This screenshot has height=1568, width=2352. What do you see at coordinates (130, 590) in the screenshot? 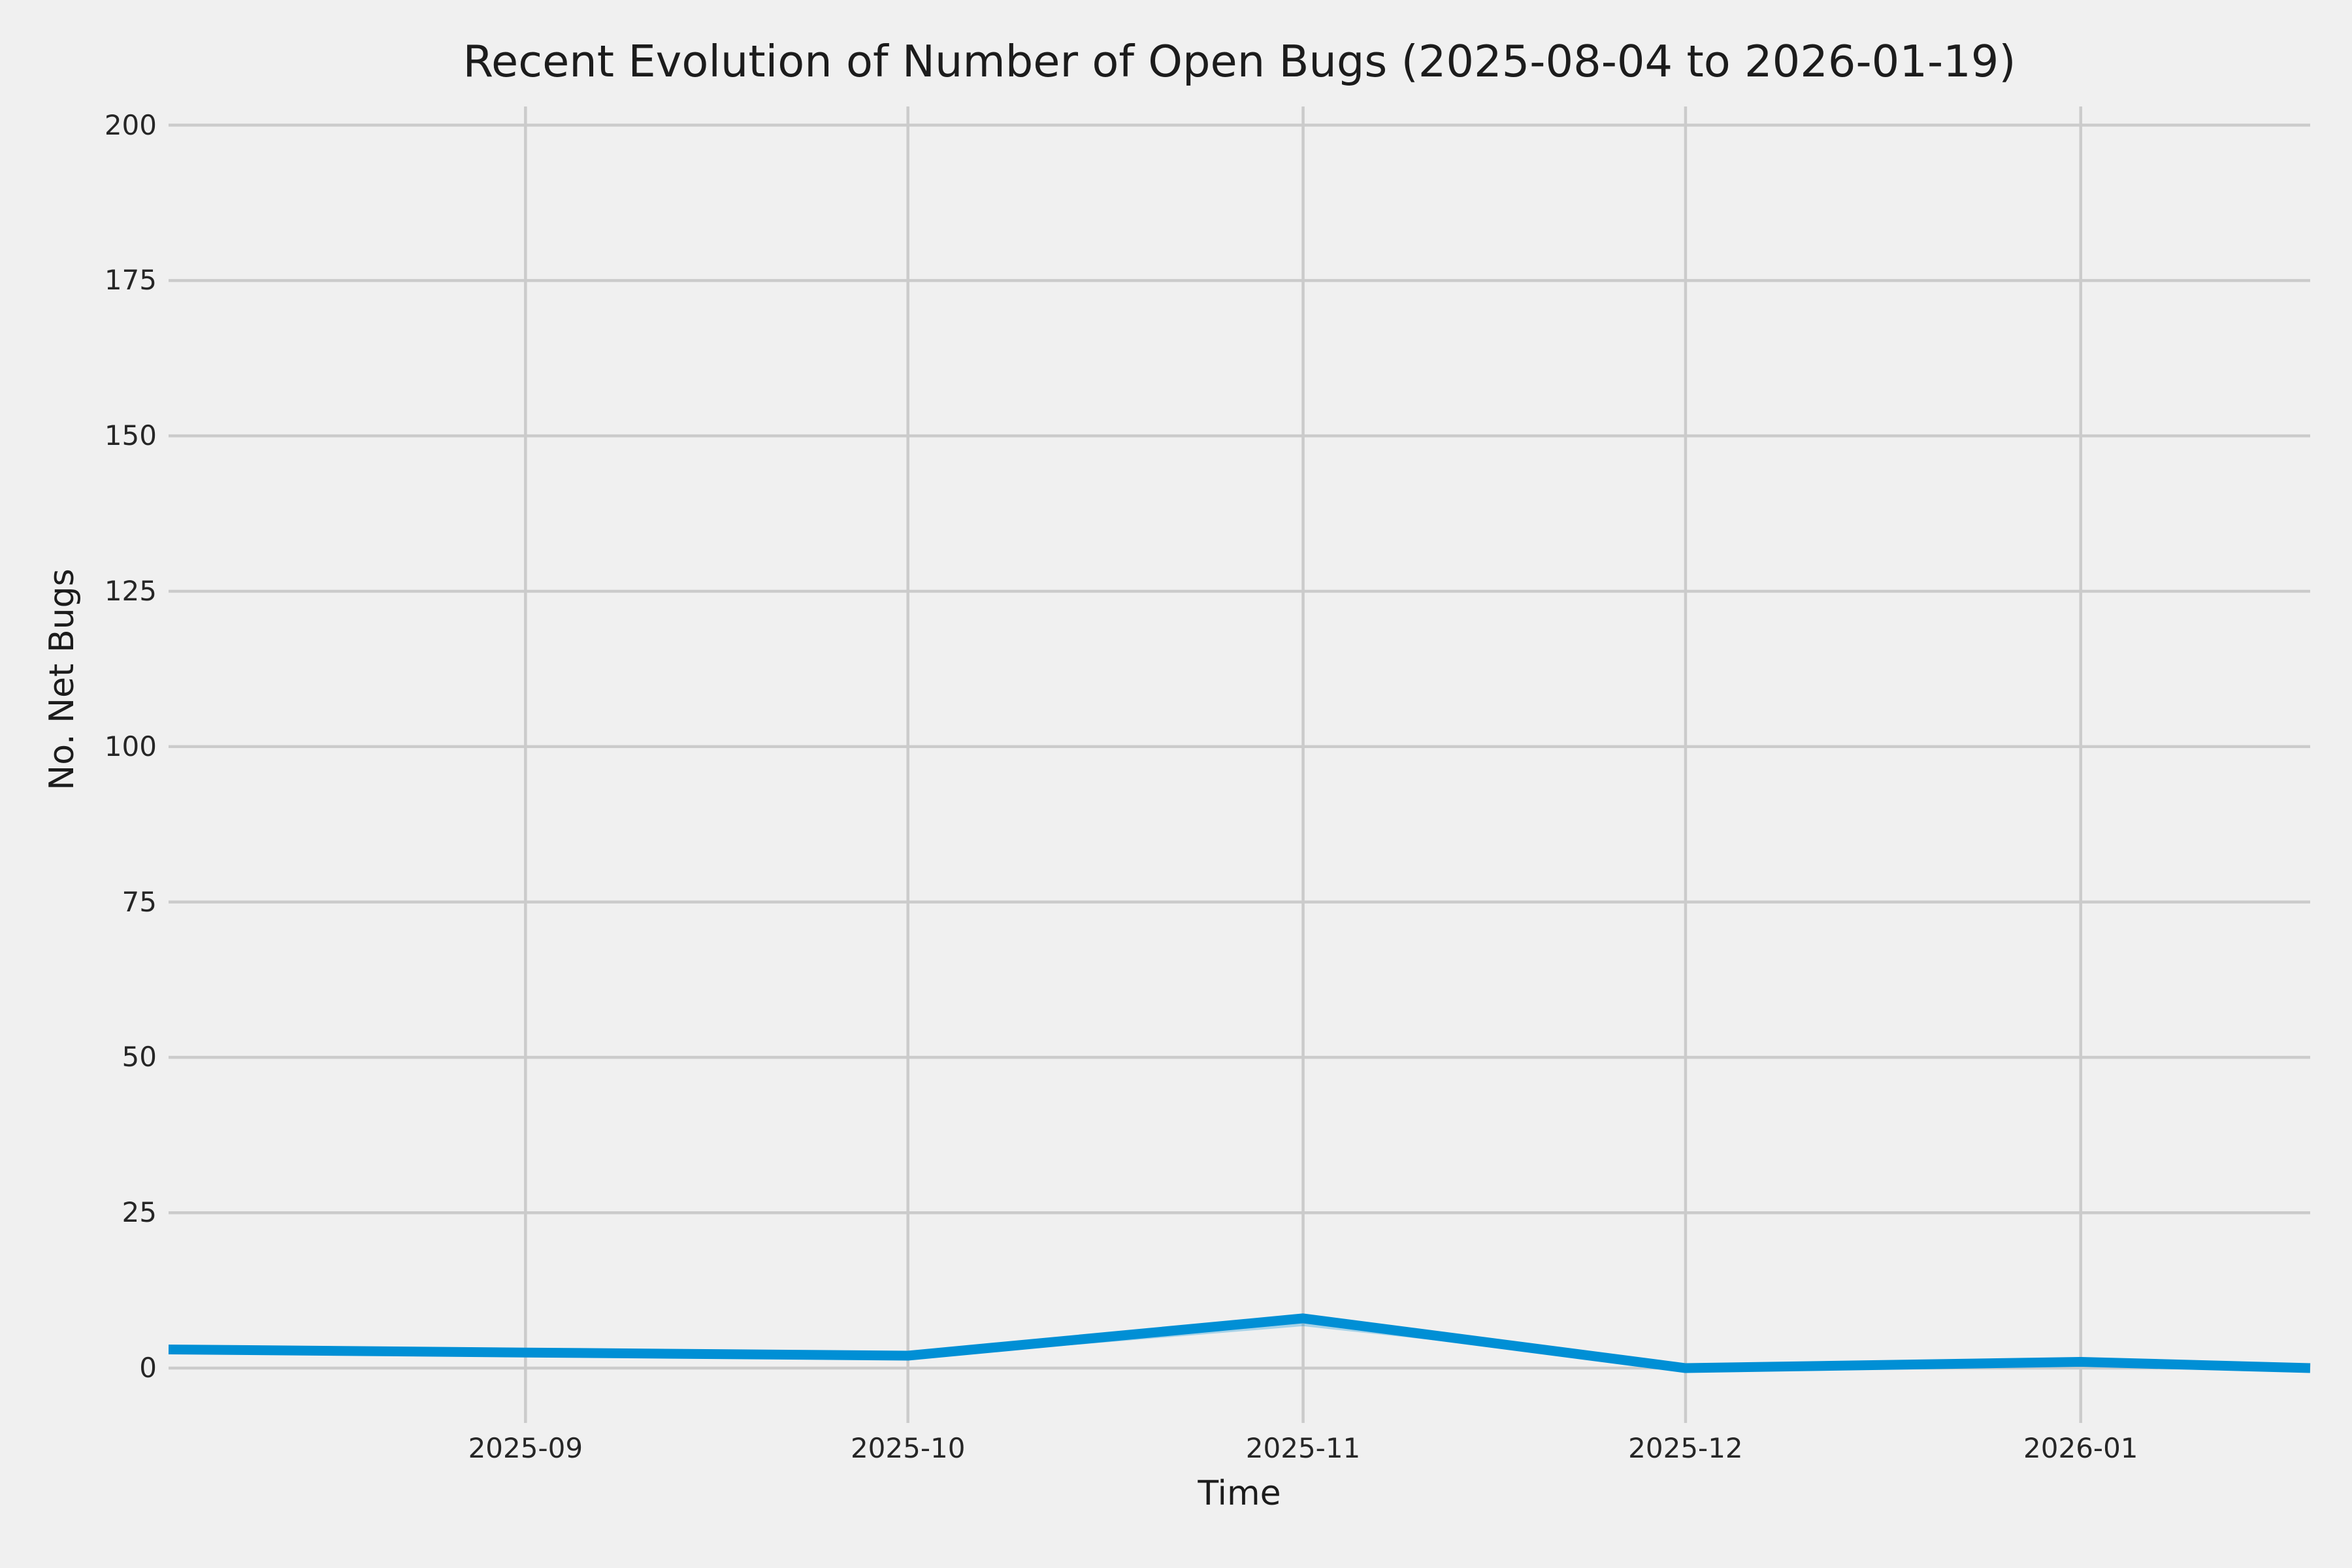
I see `y-tick-label-125: 125` at bounding box center [130, 590].